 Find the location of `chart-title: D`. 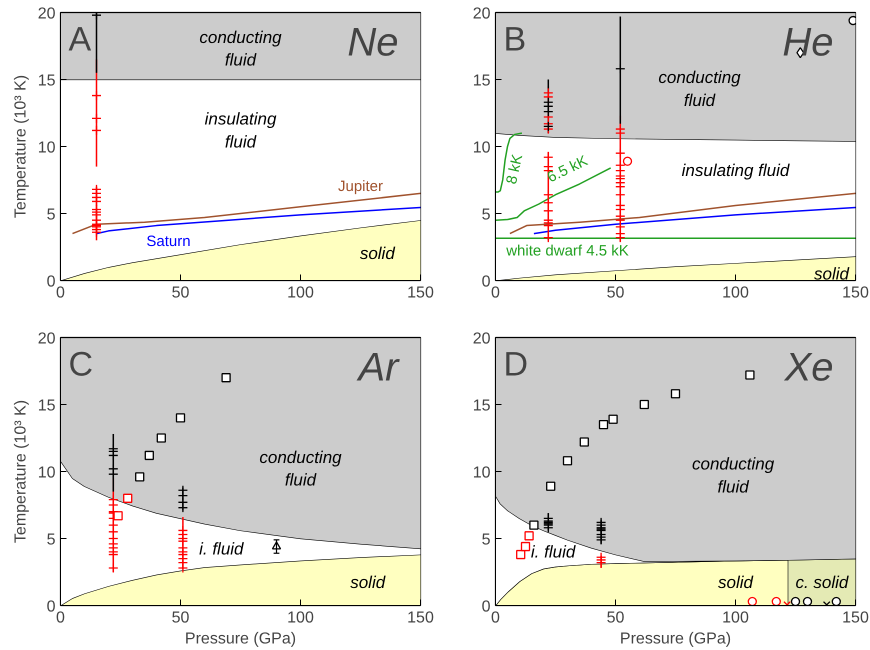

chart-title: D is located at coordinates (516, 365).